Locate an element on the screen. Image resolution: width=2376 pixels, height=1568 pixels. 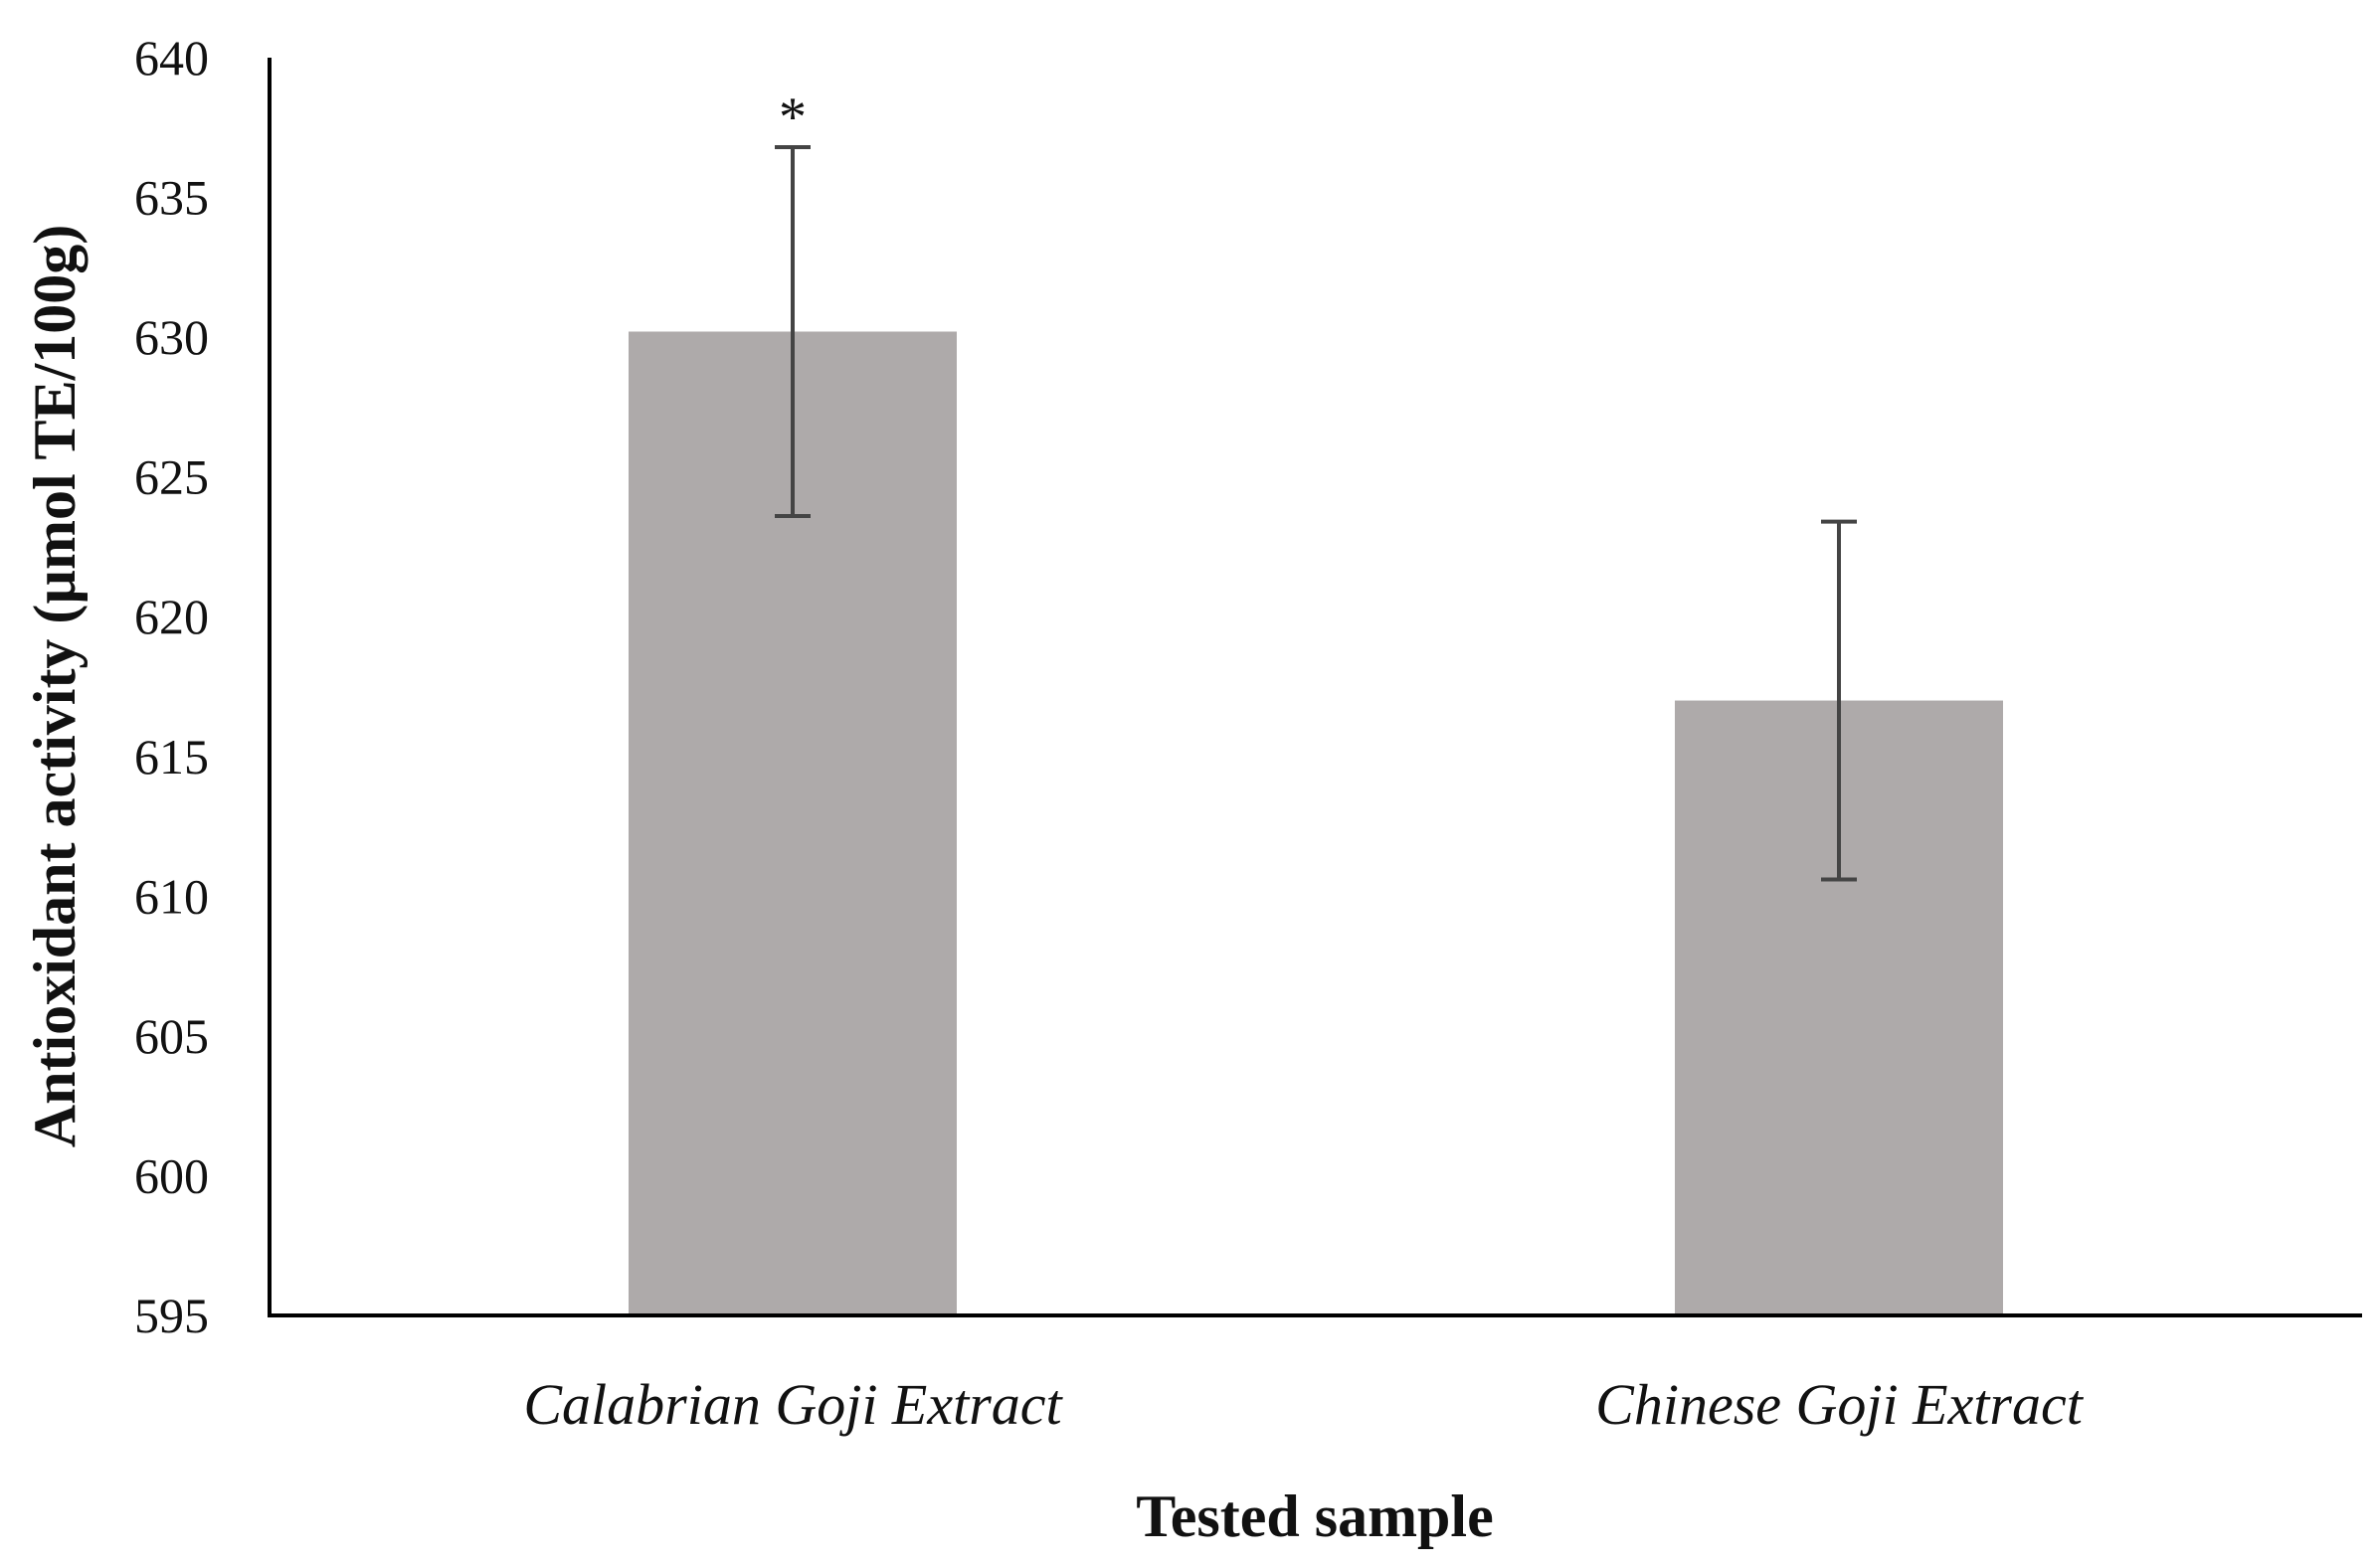
x-axis-title: Tested sample is located at coordinates (1314, 1516).